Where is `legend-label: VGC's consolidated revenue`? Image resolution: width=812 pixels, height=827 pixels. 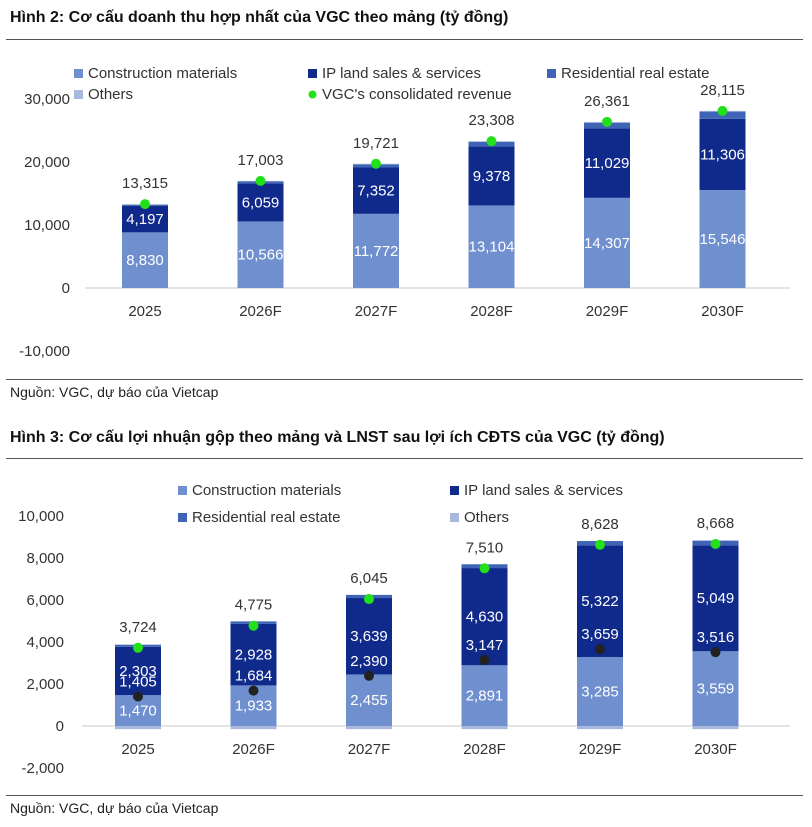
legend-label: VGC's consolidated revenue is located at coordinates (417, 94).